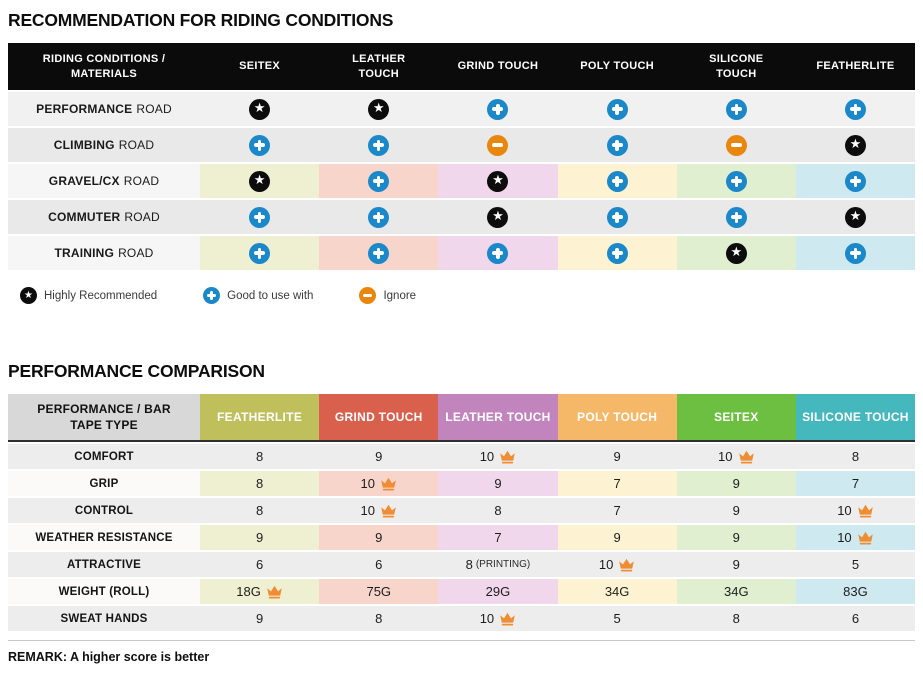  What do you see at coordinates (387, 295) in the screenshot?
I see `legend-item-minus: Ignore` at bounding box center [387, 295].